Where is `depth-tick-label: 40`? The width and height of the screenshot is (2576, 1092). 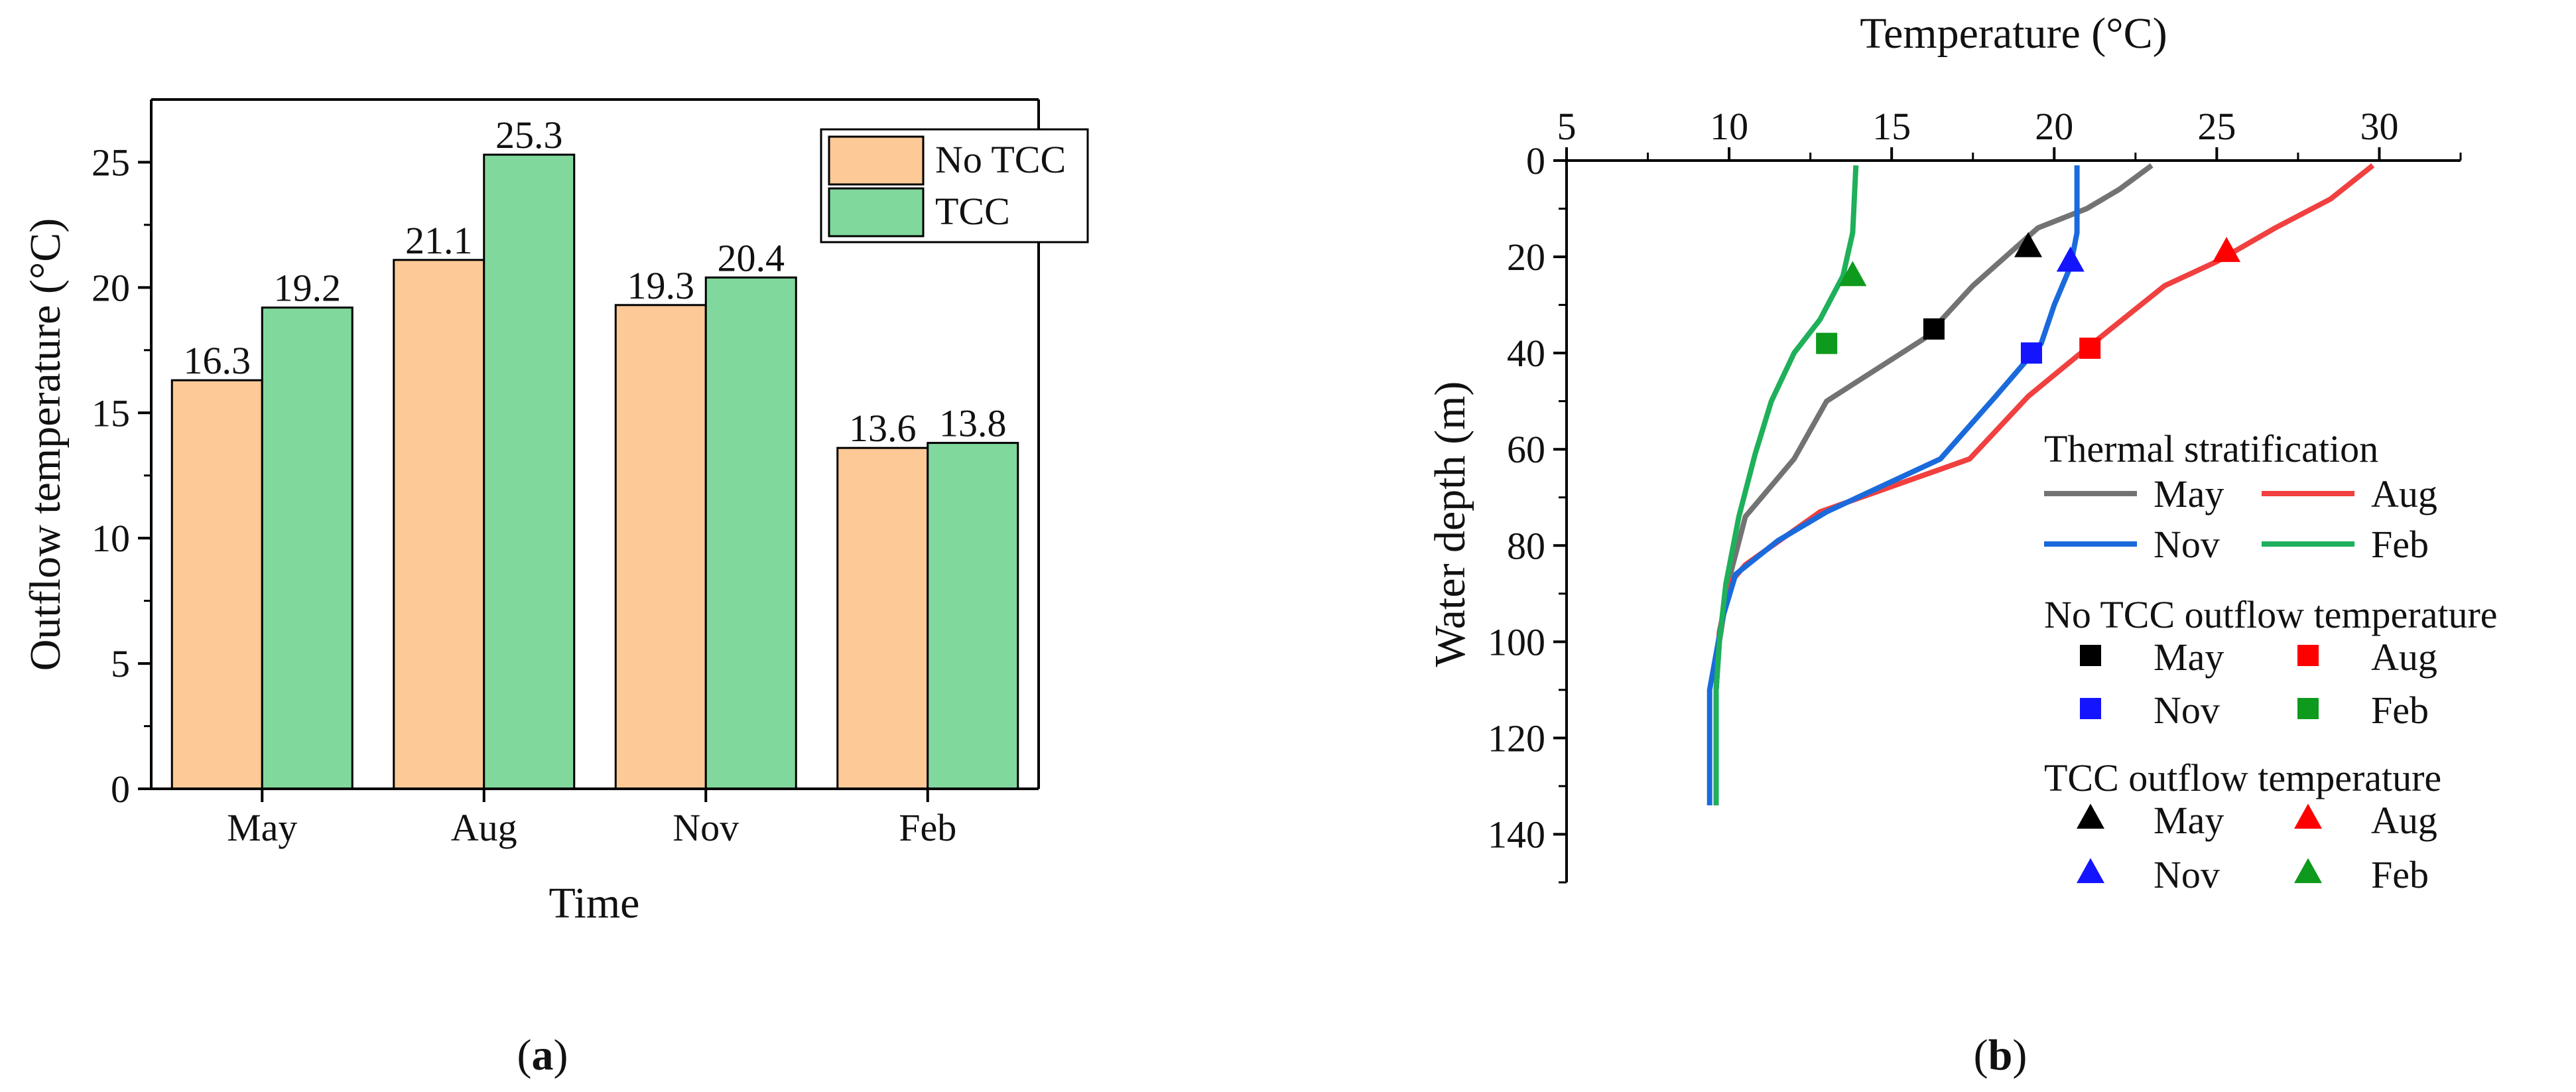
depth-tick-label: 40 is located at coordinates (1526, 353).